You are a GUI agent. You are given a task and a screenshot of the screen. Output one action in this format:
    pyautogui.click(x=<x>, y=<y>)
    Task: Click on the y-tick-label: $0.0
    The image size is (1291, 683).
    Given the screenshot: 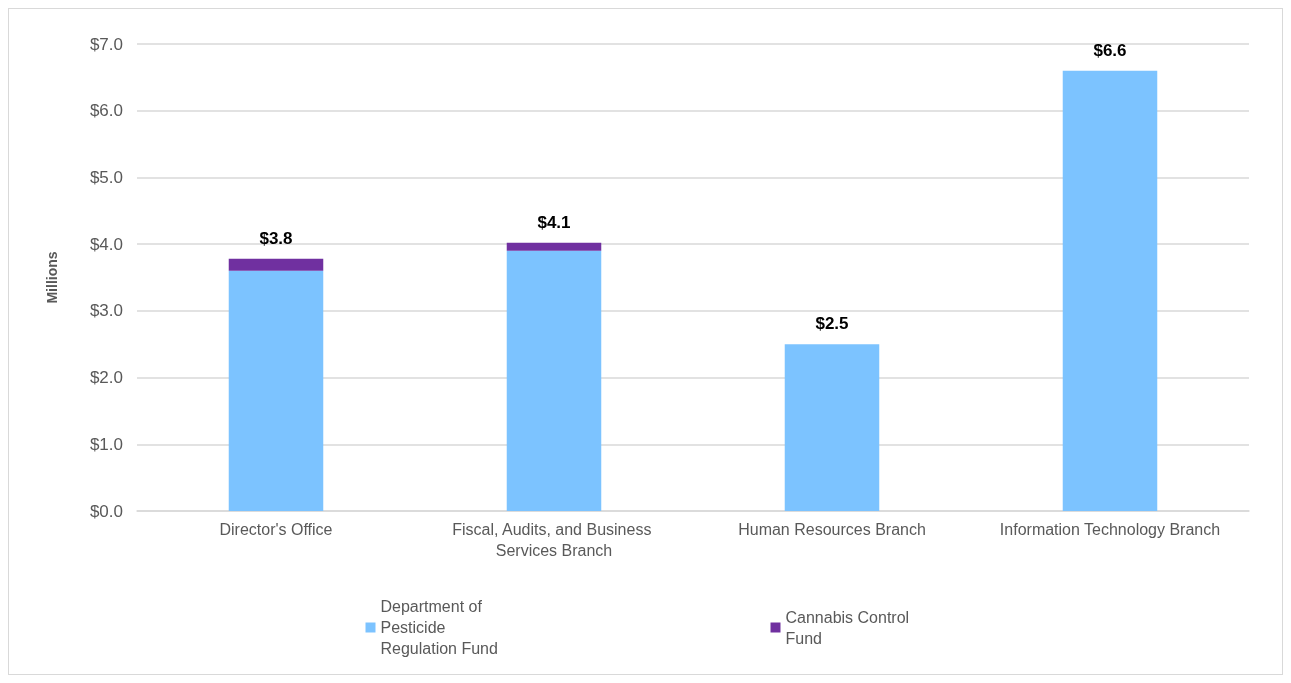 What is the action you would take?
    pyautogui.click(x=106, y=511)
    